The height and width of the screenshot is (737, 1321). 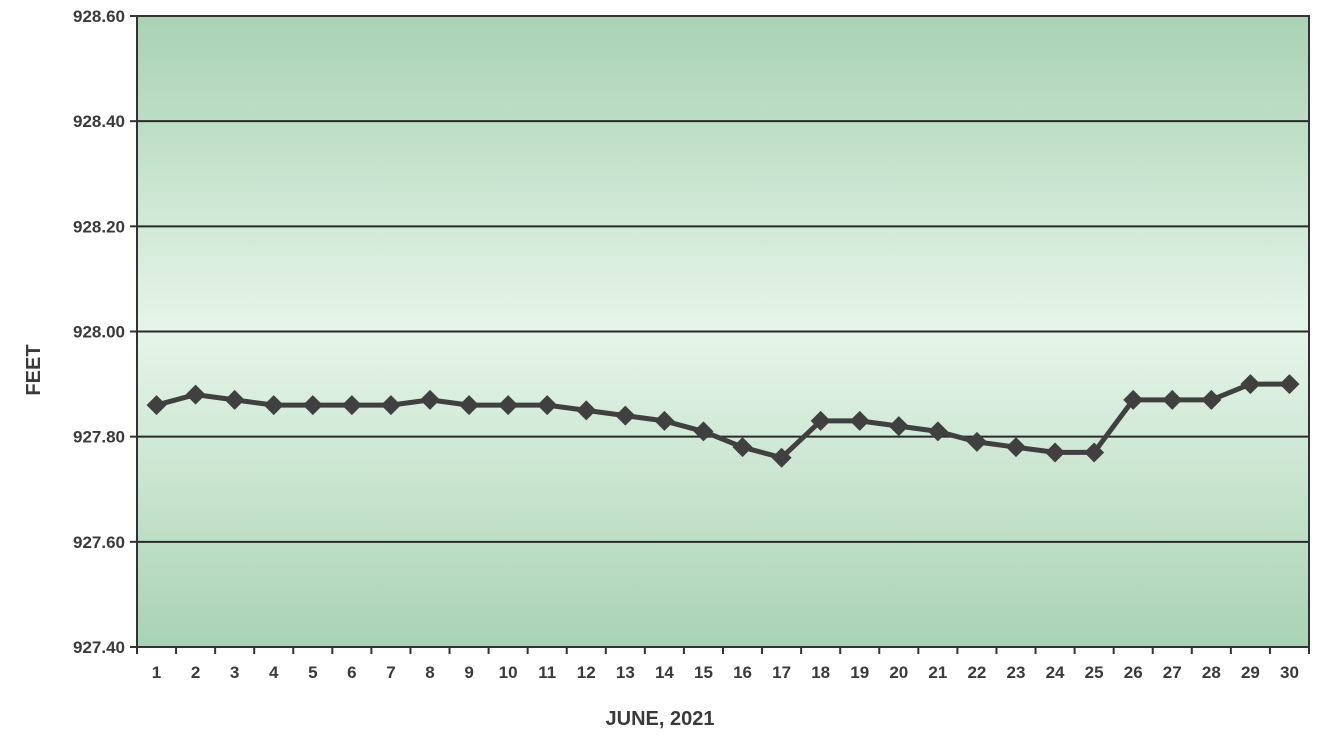 What do you see at coordinates (664, 672) in the screenshot?
I see `x-tick-label: 14` at bounding box center [664, 672].